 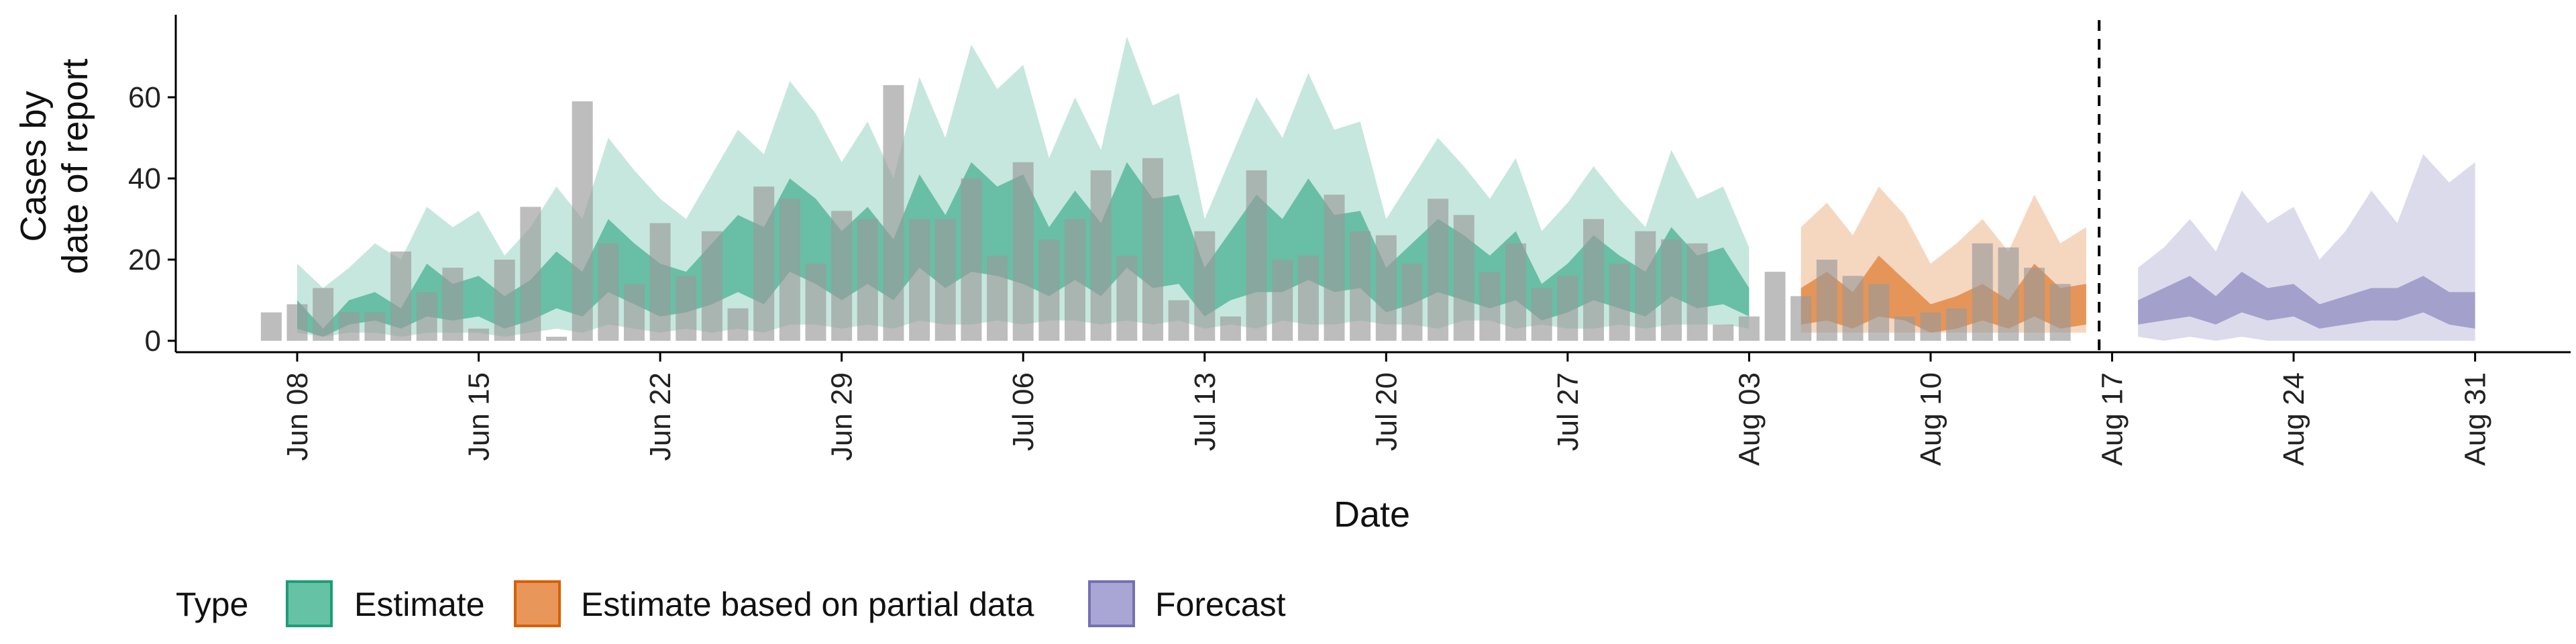 What do you see at coordinates (75, 166) in the screenshot?
I see `y-axis-title-line-2: date of report` at bounding box center [75, 166].